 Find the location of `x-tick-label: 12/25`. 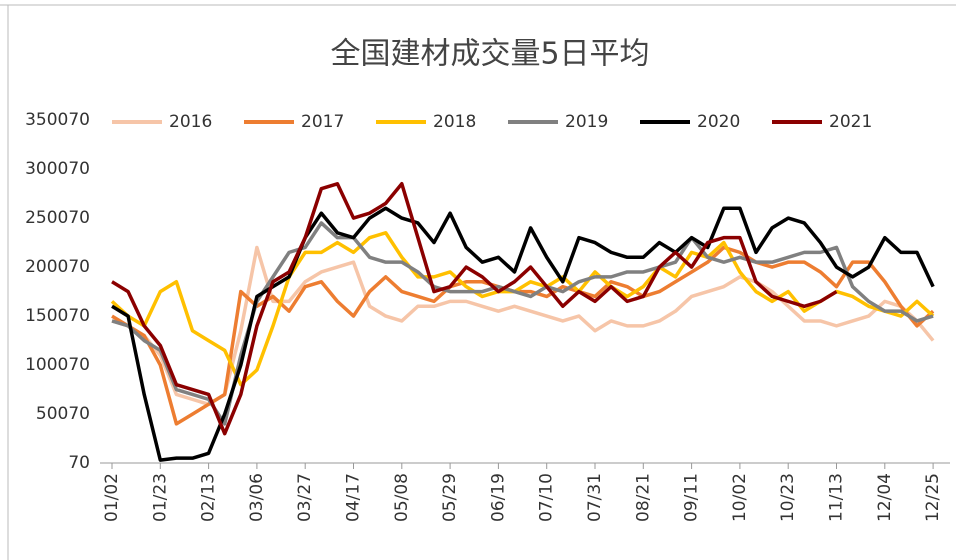

x-tick-label: 12/25 is located at coordinates (933, 497).